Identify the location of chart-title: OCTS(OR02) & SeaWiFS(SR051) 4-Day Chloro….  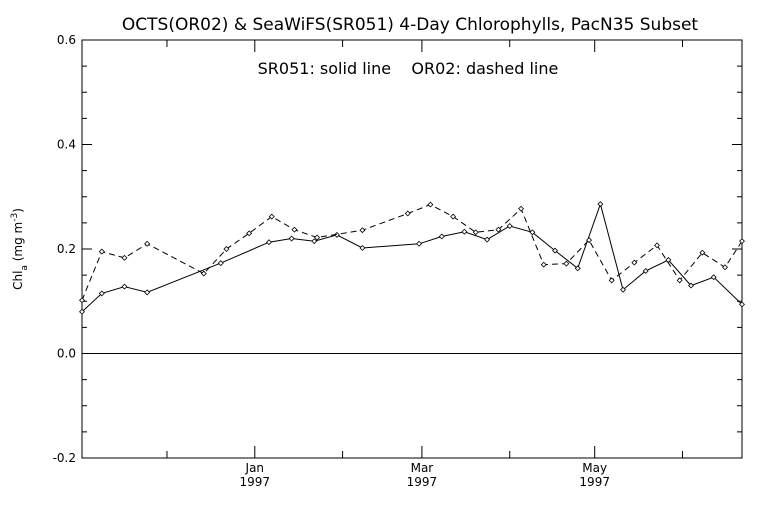
(410, 25).